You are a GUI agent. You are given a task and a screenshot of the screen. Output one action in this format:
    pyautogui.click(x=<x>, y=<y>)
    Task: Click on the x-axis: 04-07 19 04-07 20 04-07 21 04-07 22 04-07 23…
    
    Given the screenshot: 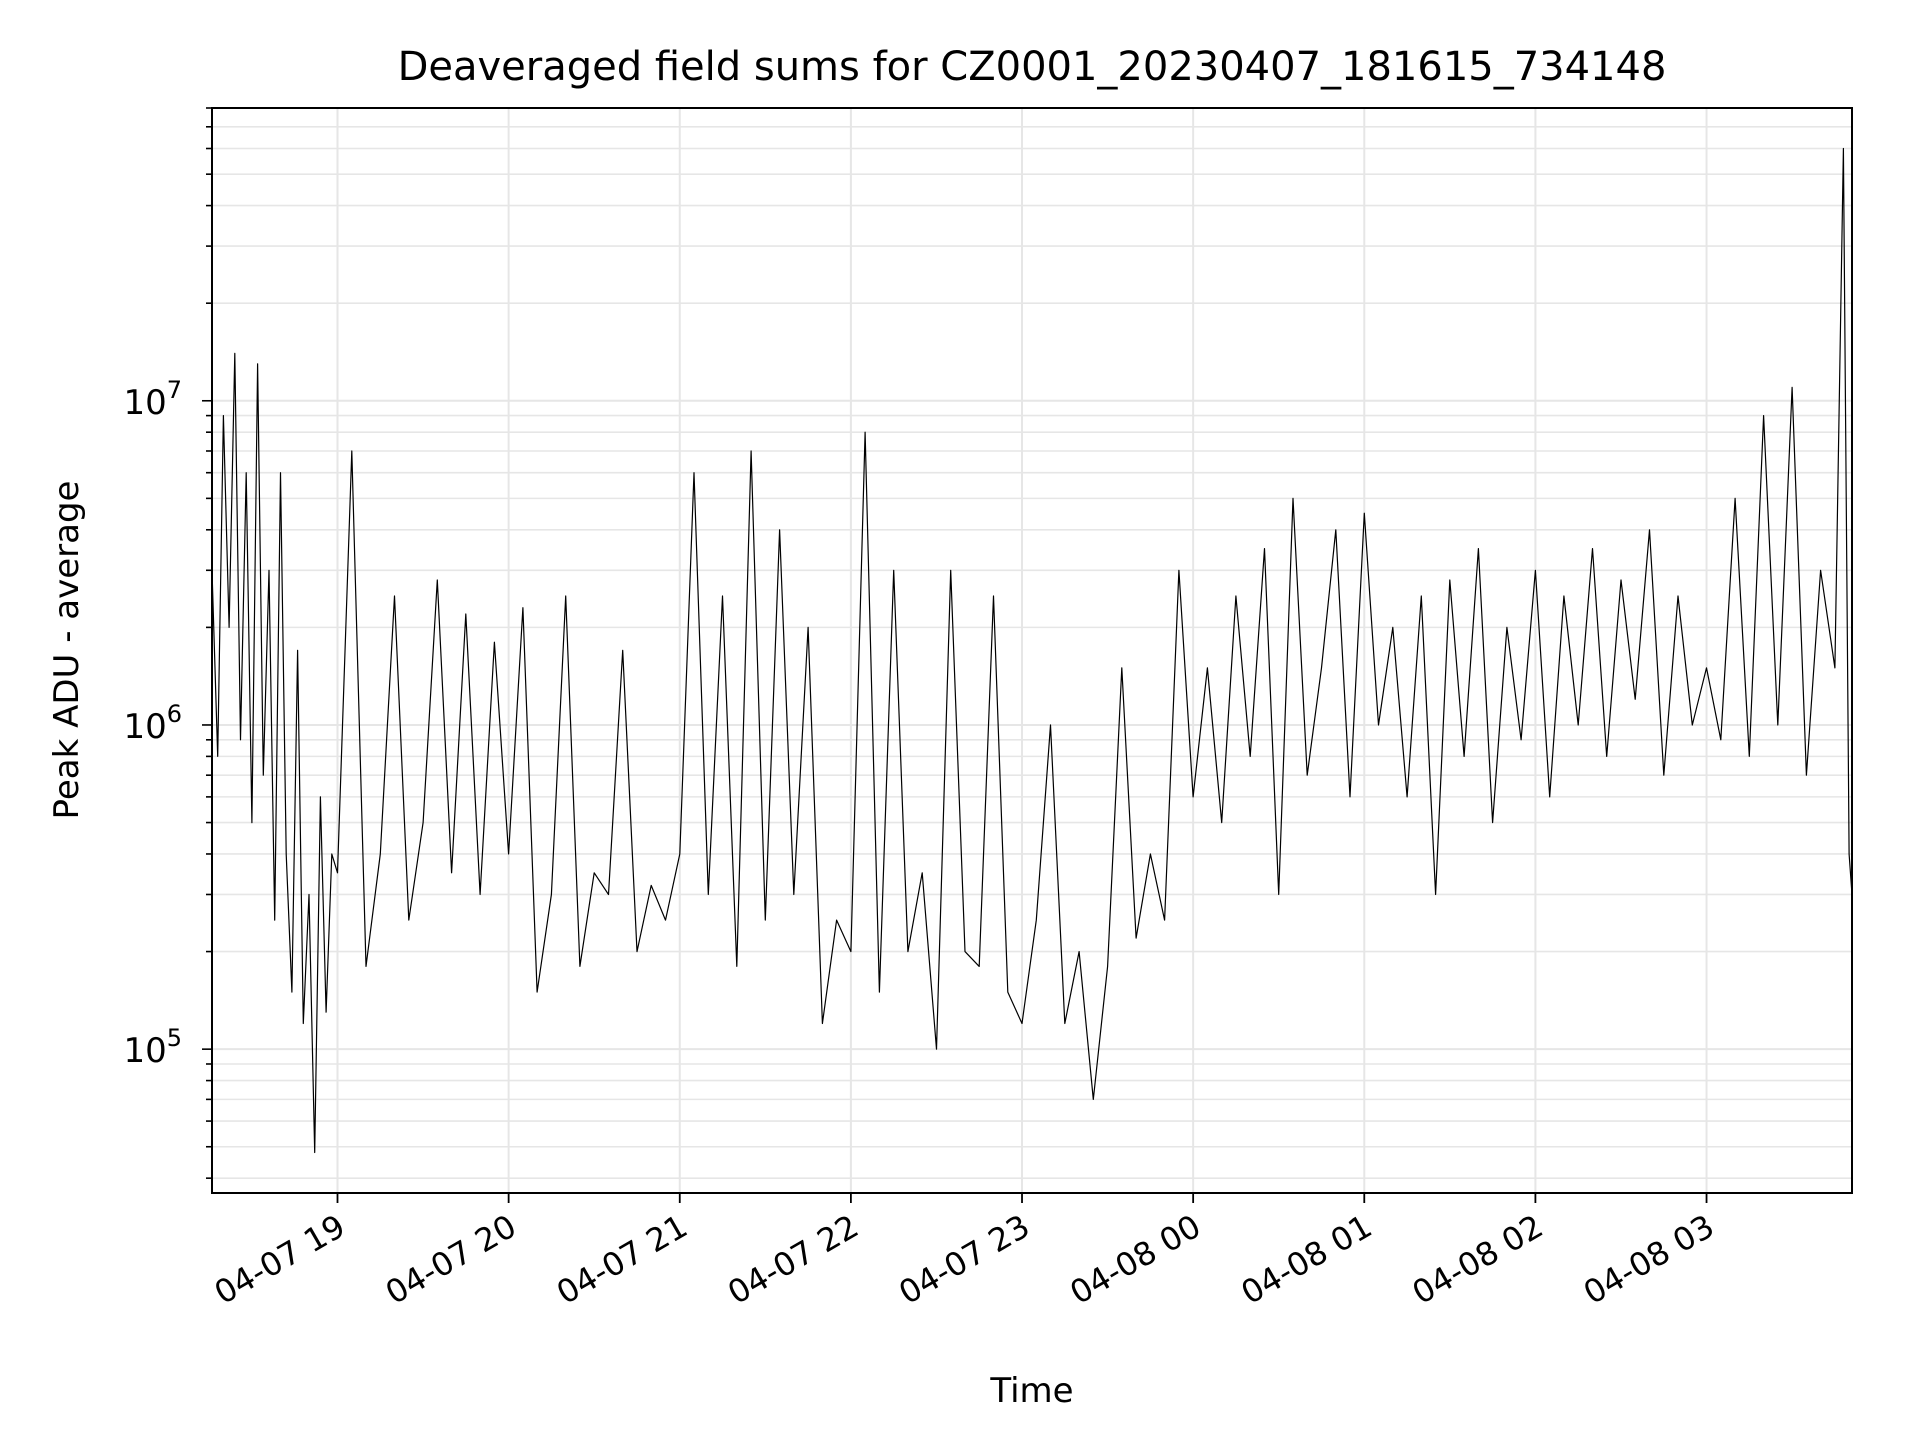 What is the action you would take?
    pyautogui.click(x=964, y=1252)
    